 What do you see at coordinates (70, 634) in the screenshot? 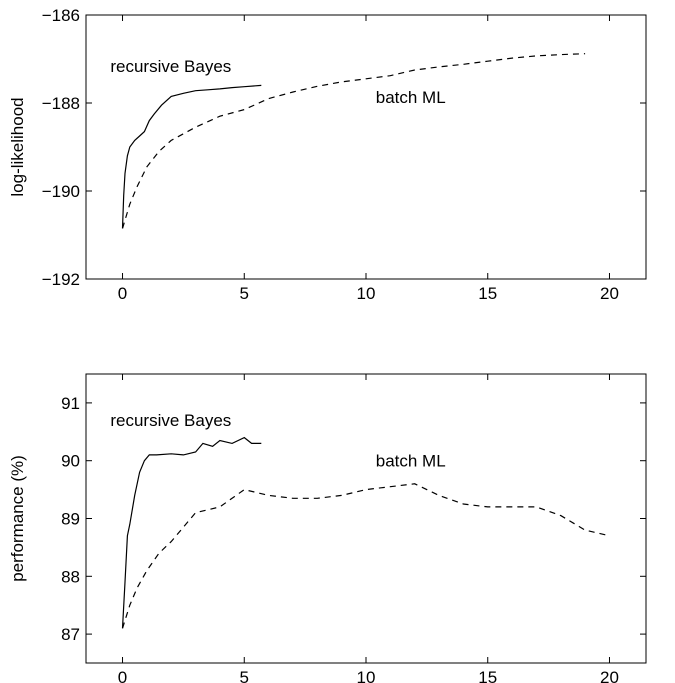
I see `y-tick-label: 87` at bounding box center [70, 634].